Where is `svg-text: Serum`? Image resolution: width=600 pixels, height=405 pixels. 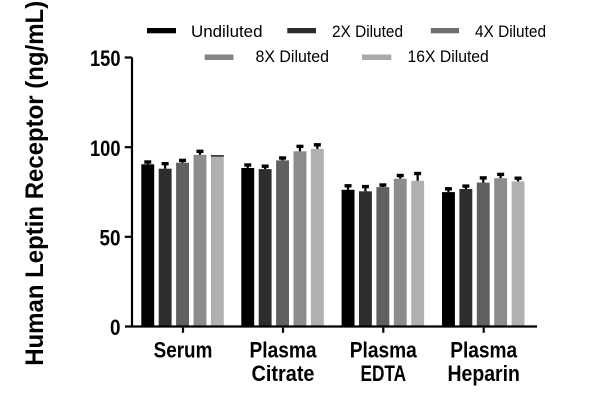
svg-text: Serum is located at coordinates (183, 350).